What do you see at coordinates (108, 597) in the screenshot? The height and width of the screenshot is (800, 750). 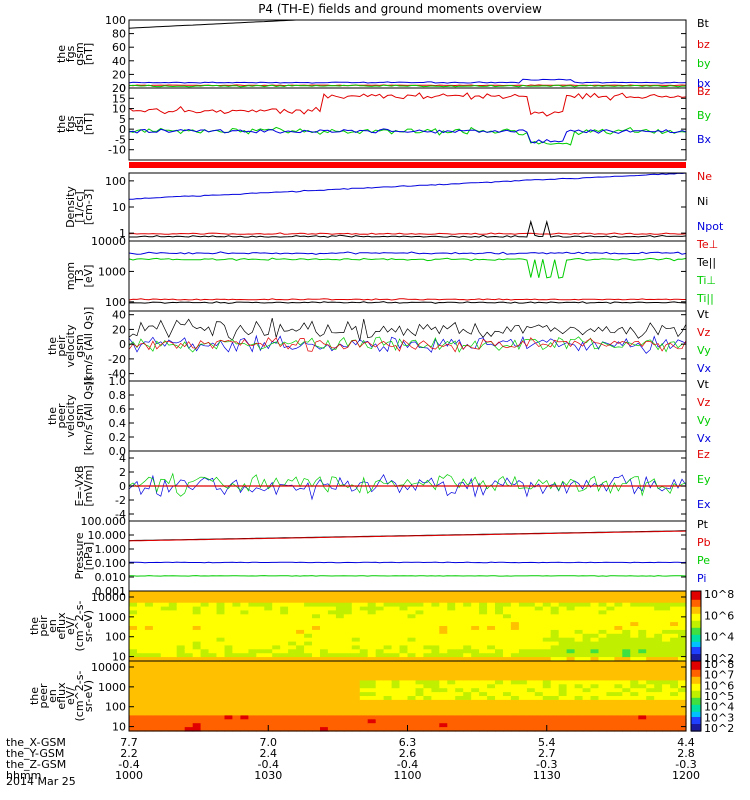 I see `y-tick-label: 10000` at bounding box center [108, 597].